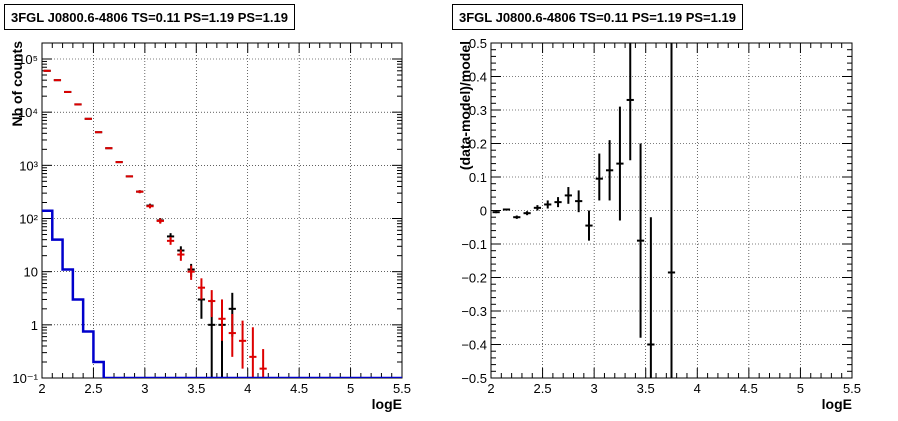 Image resolution: width=898 pixels, height=421 pixels. Describe the element at coordinates (478, 77) in the screenshot. I see `y-tick-label: 0.4` at that location.